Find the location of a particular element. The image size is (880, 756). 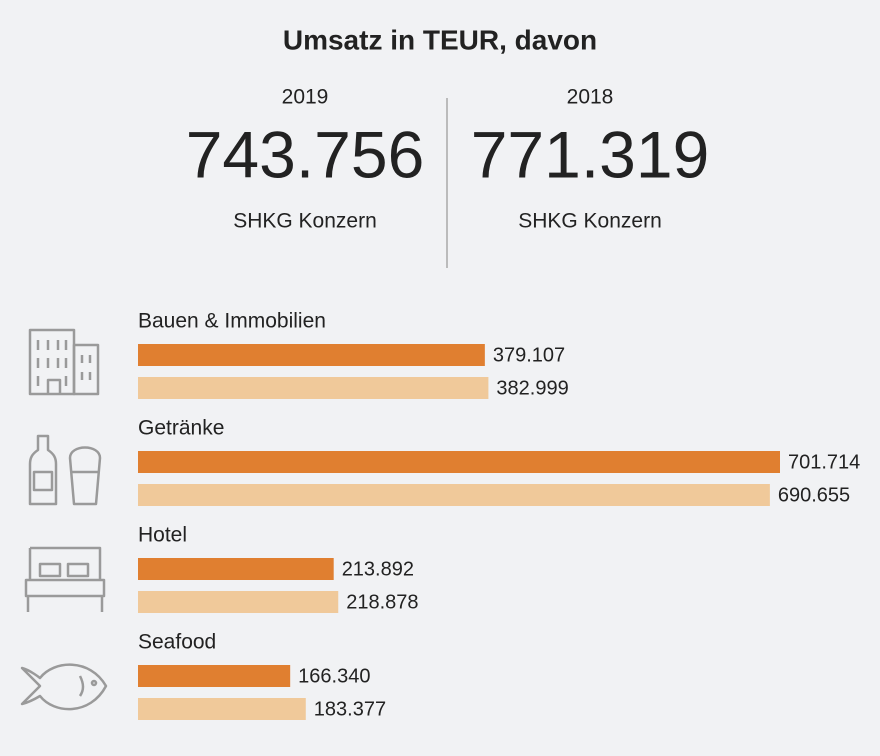

value-label: 701.714 is located at coordinates (824, 462).